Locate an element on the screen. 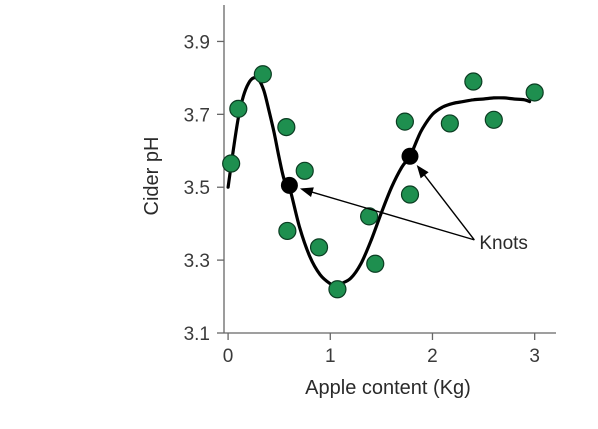 The height and width of the screenshot is (429, 598). y-axis-title: Cider pH is located at coordinates (152, 176).